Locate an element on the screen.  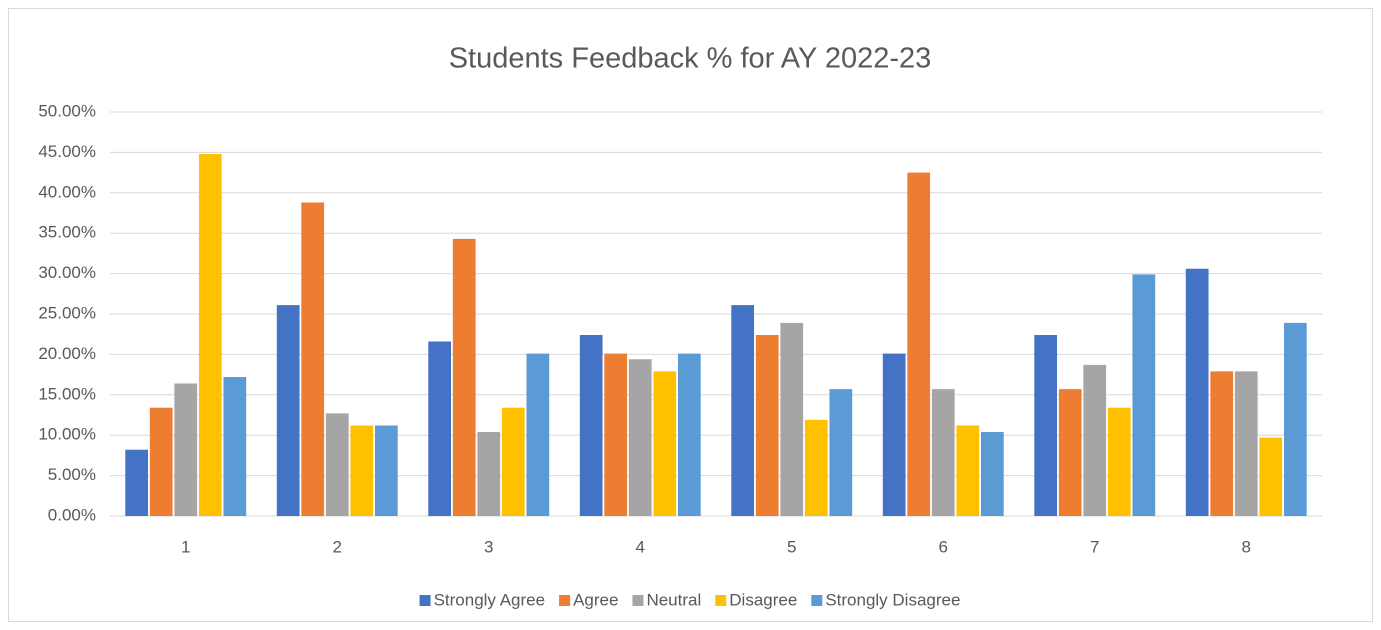
legend-label: Disagree is located at coordinates (763, 599).